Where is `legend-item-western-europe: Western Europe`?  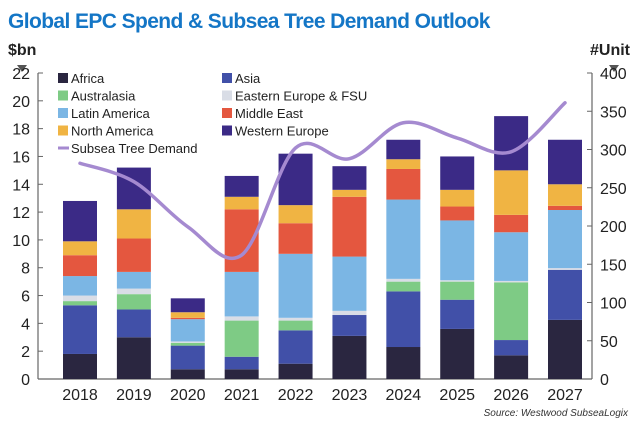 legend-item-western-europe: Western Europe is located at coordinates (275, 131).